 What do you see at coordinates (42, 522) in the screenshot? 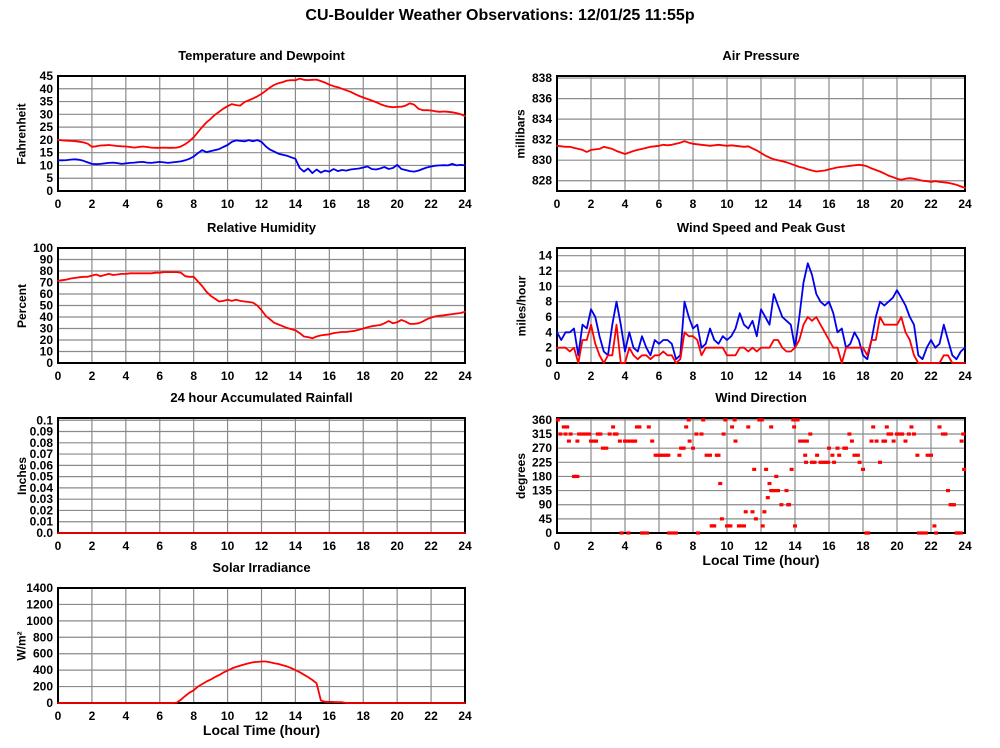
I see `svg-text: 0.01` at bounding box center [42, 522].